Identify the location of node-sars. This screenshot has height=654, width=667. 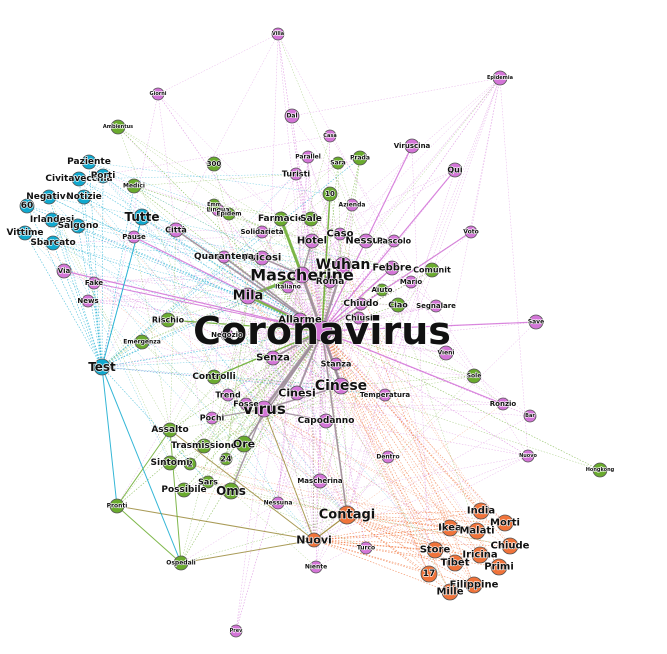
(208, 482).